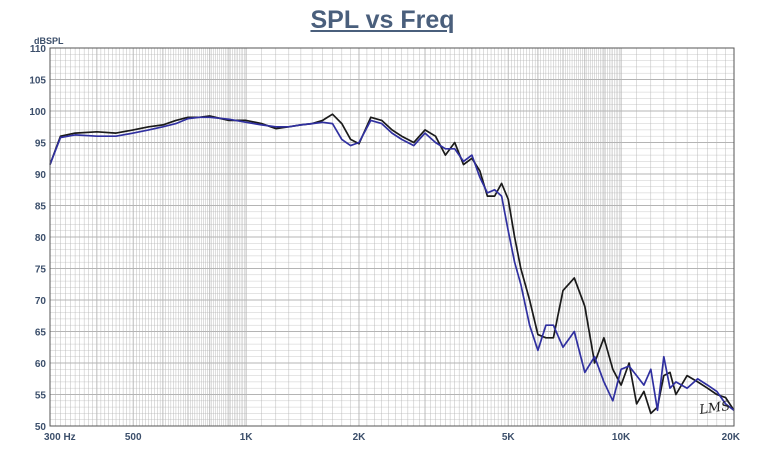  Describe the element at coordinates (509, 437) in the screenshot. I see `x-tick-label: 5K` at that location.